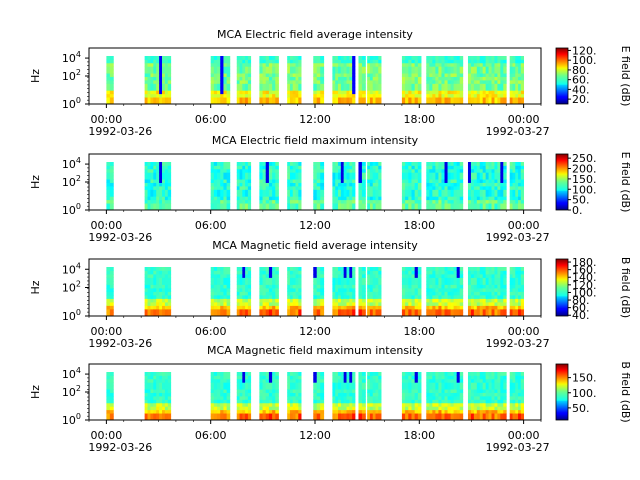  What do you see at coordinates (71, 268) in the screenshot?
I see `y-tick-label: 104` at bounding box center [71, 268].